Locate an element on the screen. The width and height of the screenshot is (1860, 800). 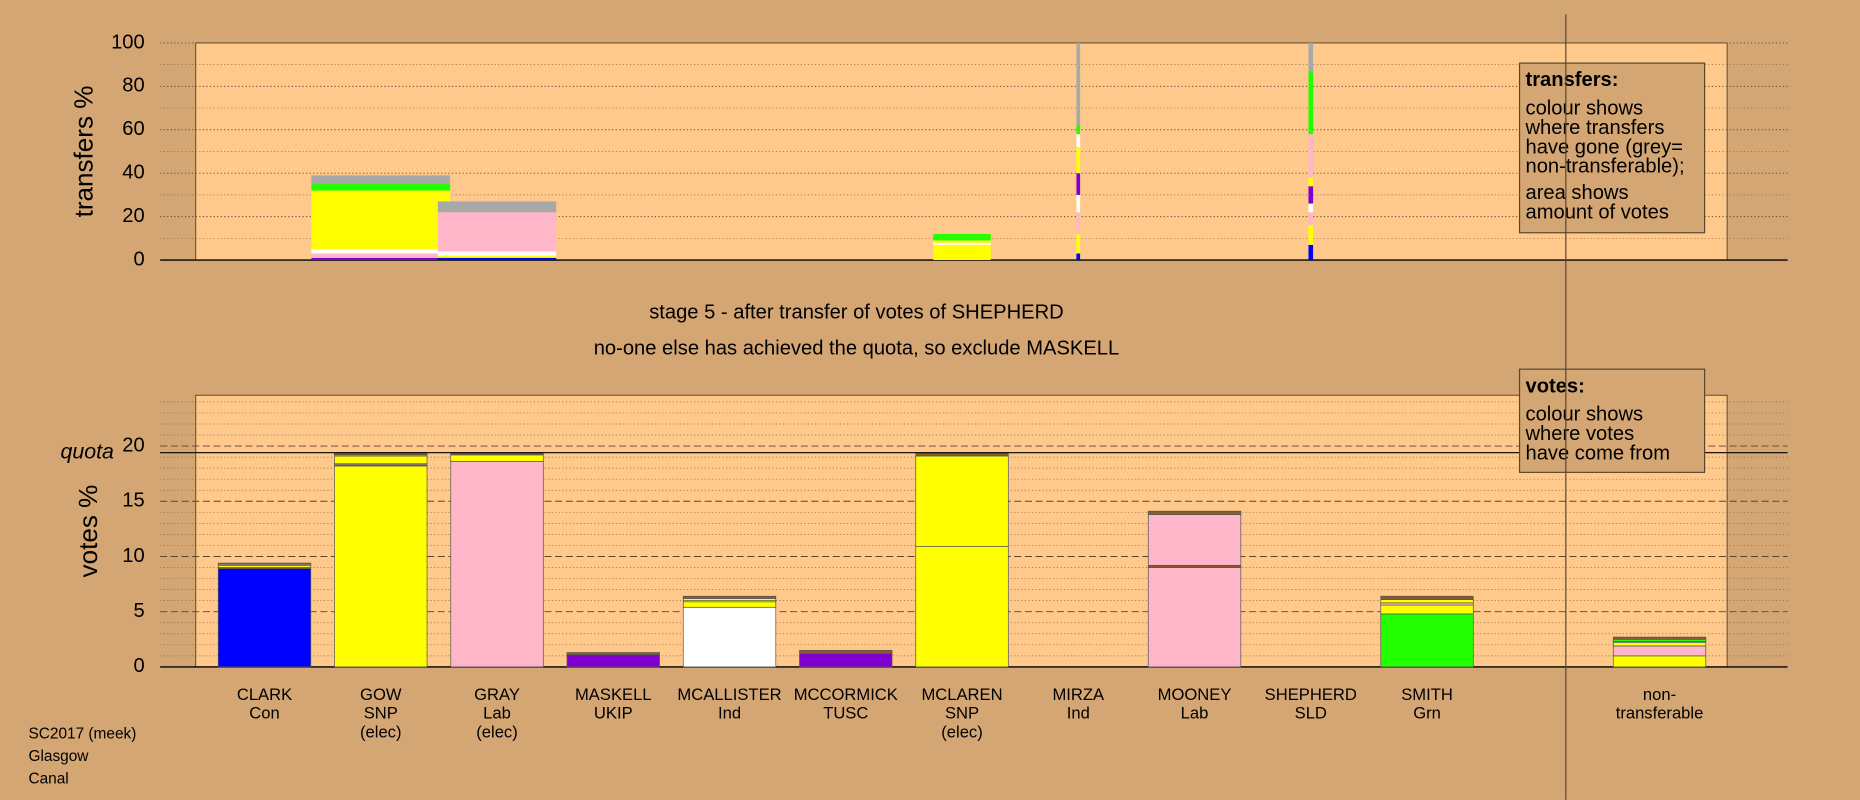
x-tick-label: UKIP is located at coordinates (613, 713).